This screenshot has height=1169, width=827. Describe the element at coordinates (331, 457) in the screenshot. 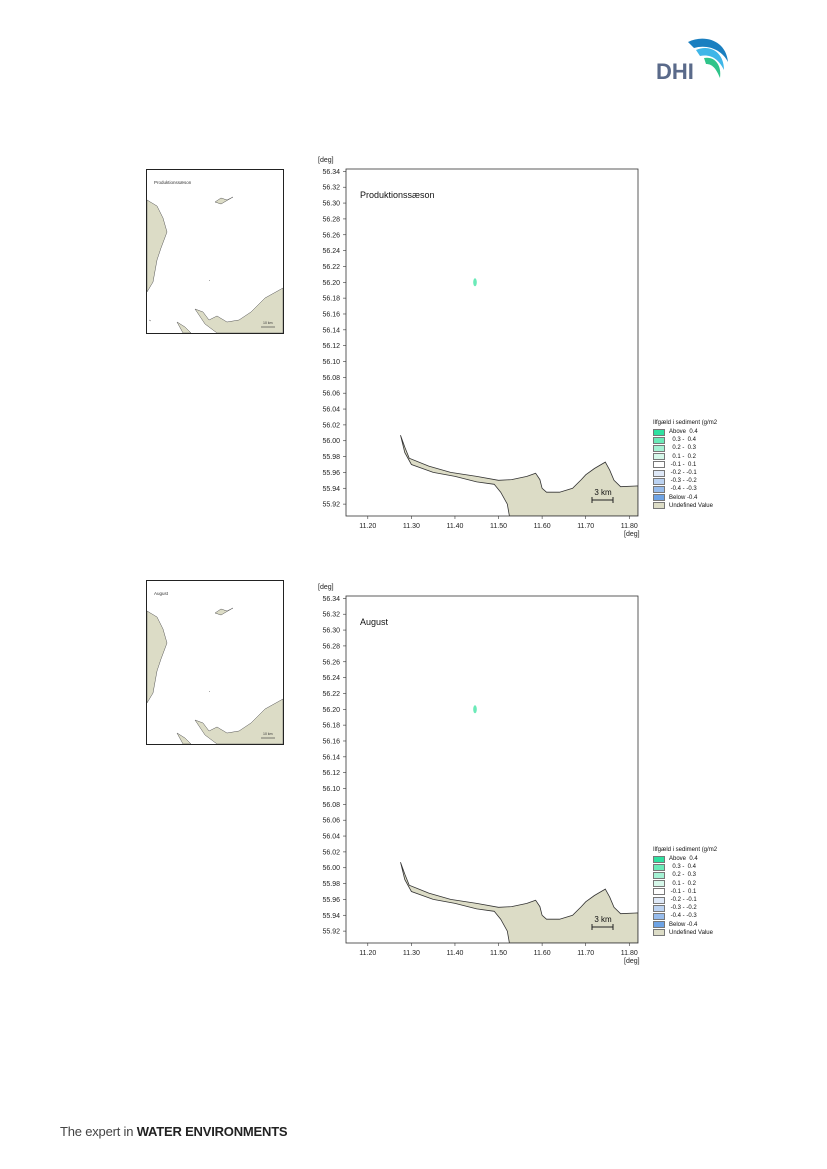

I see `y-tick-label: 55.98` at that location.